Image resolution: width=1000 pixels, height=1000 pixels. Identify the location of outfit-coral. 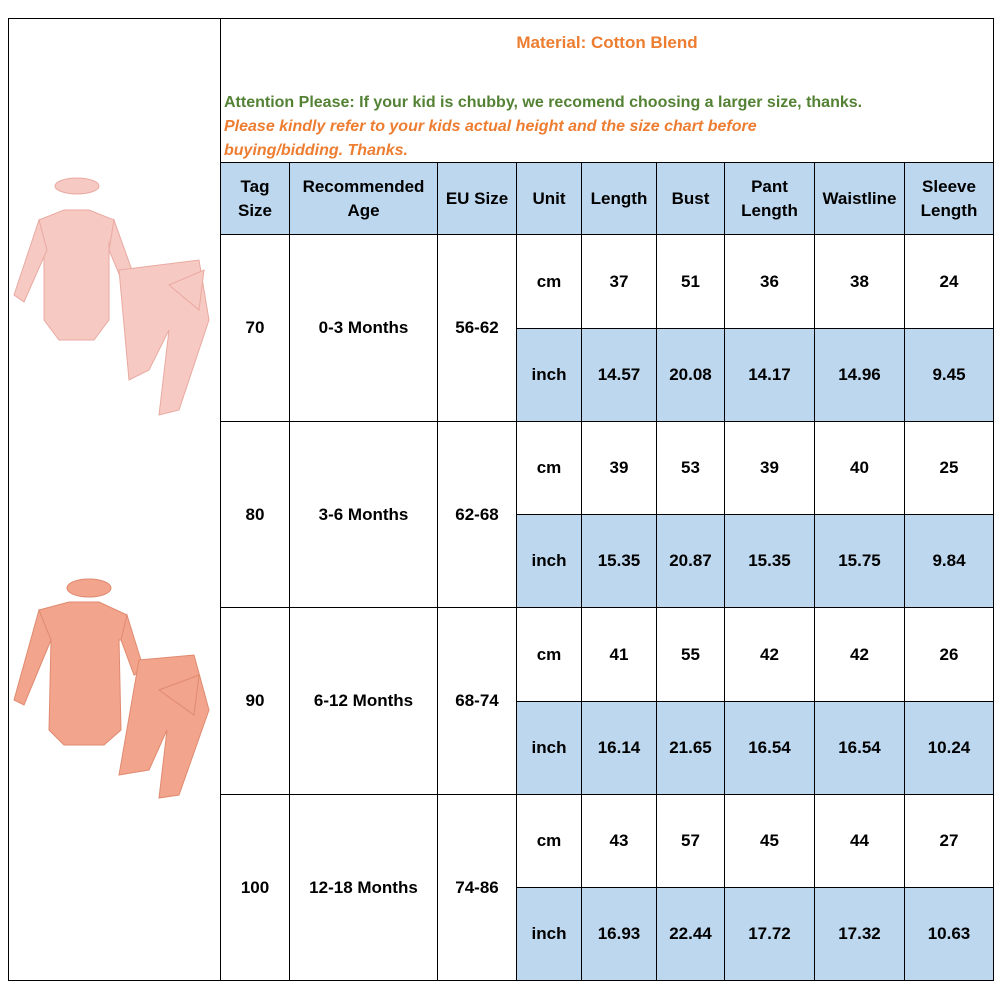
(111, 688).